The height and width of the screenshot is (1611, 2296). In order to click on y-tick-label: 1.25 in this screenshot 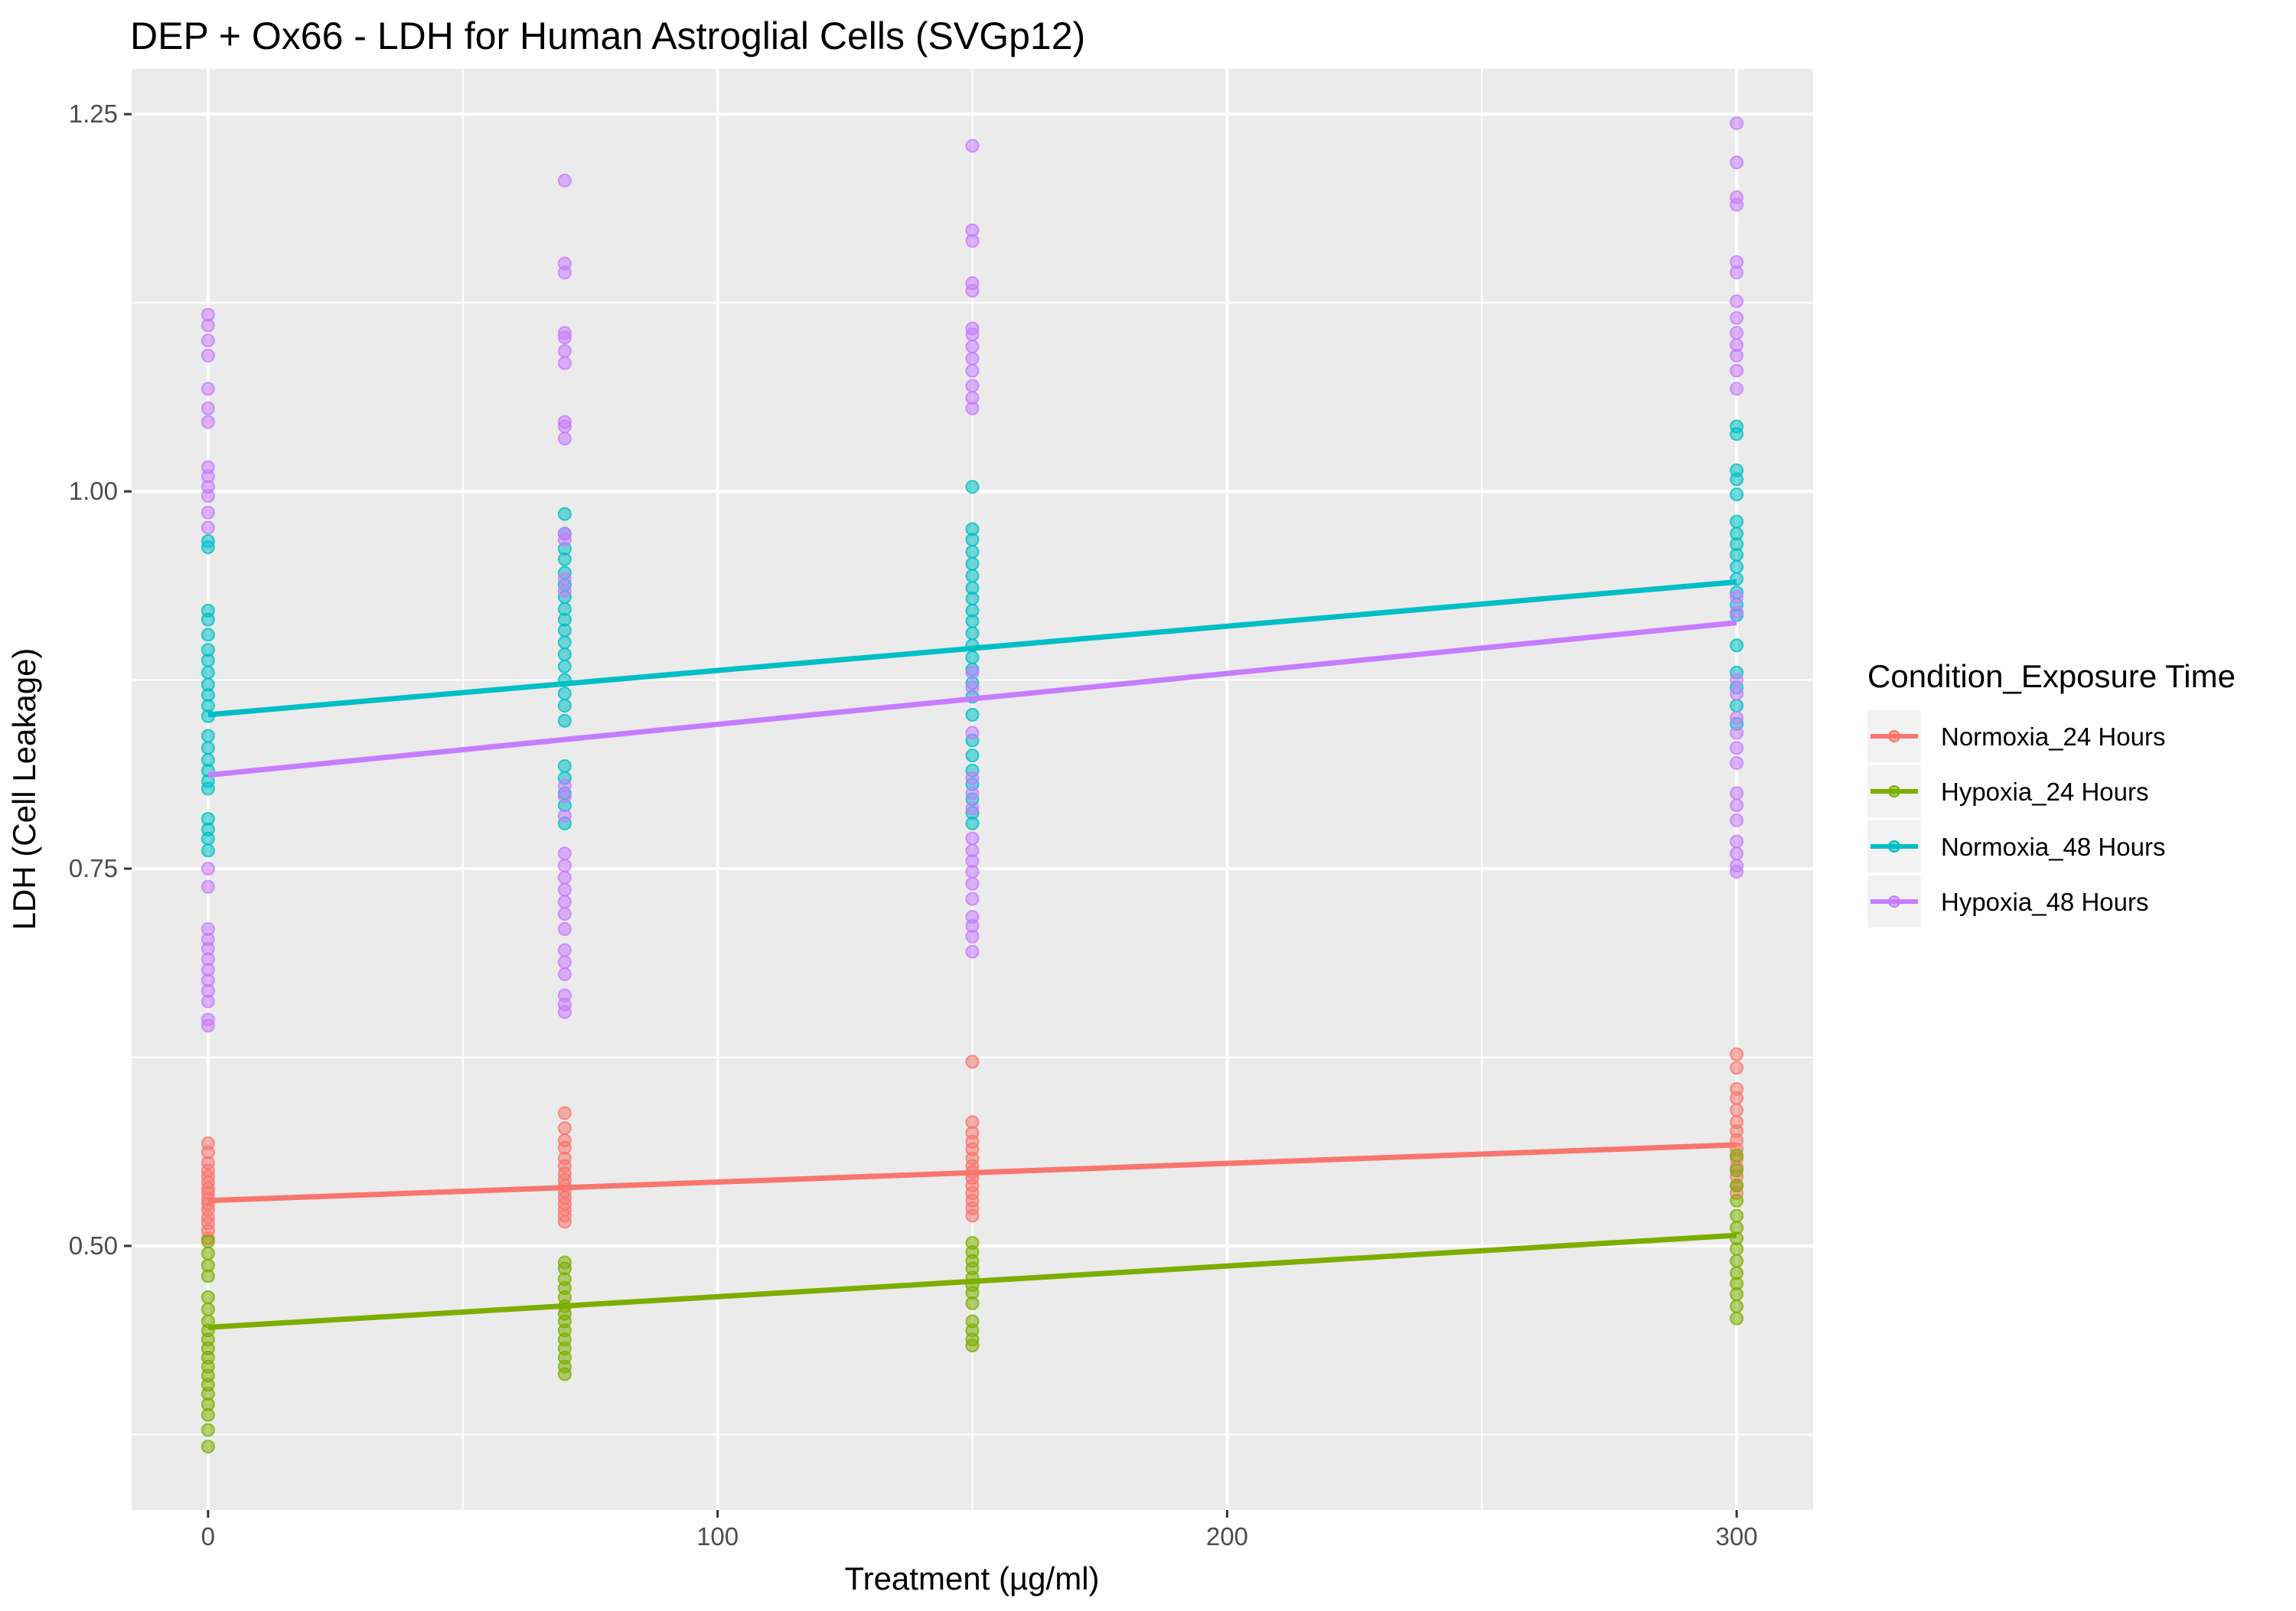, I will do `click(93, 113)`.